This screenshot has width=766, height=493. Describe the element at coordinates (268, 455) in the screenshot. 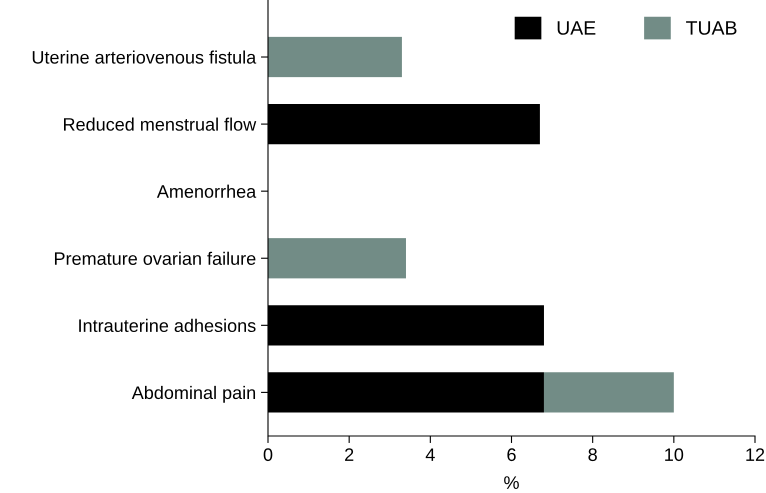

I see `x-tick-label: 0` at that location.